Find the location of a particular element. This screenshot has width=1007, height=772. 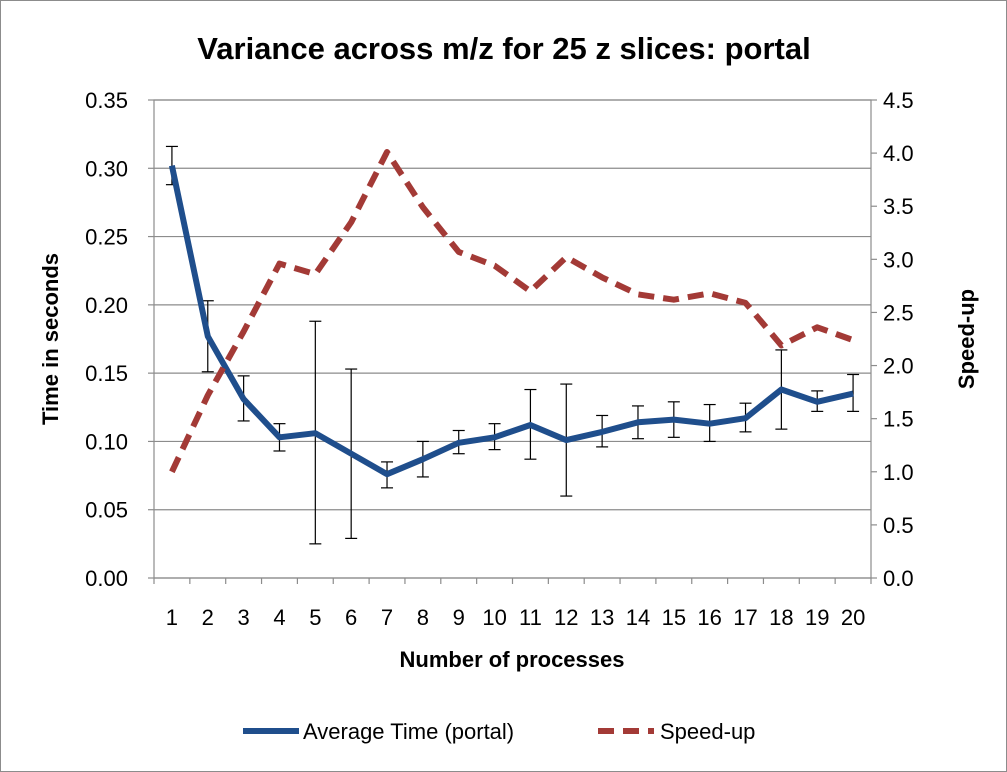

y-left-tick-label: 0.15 is located at coordinates (106, 373).